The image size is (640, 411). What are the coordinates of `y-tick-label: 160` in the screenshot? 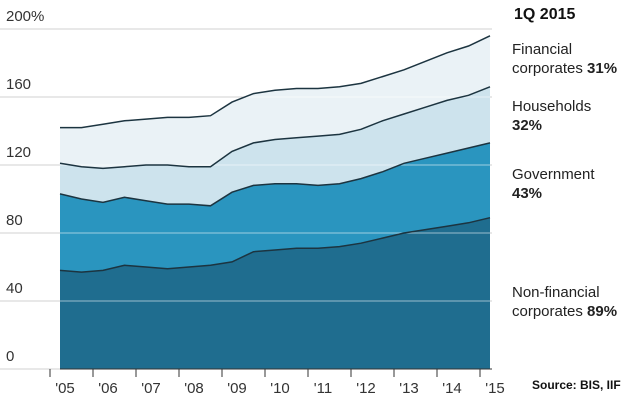 It's located at (18, 84).